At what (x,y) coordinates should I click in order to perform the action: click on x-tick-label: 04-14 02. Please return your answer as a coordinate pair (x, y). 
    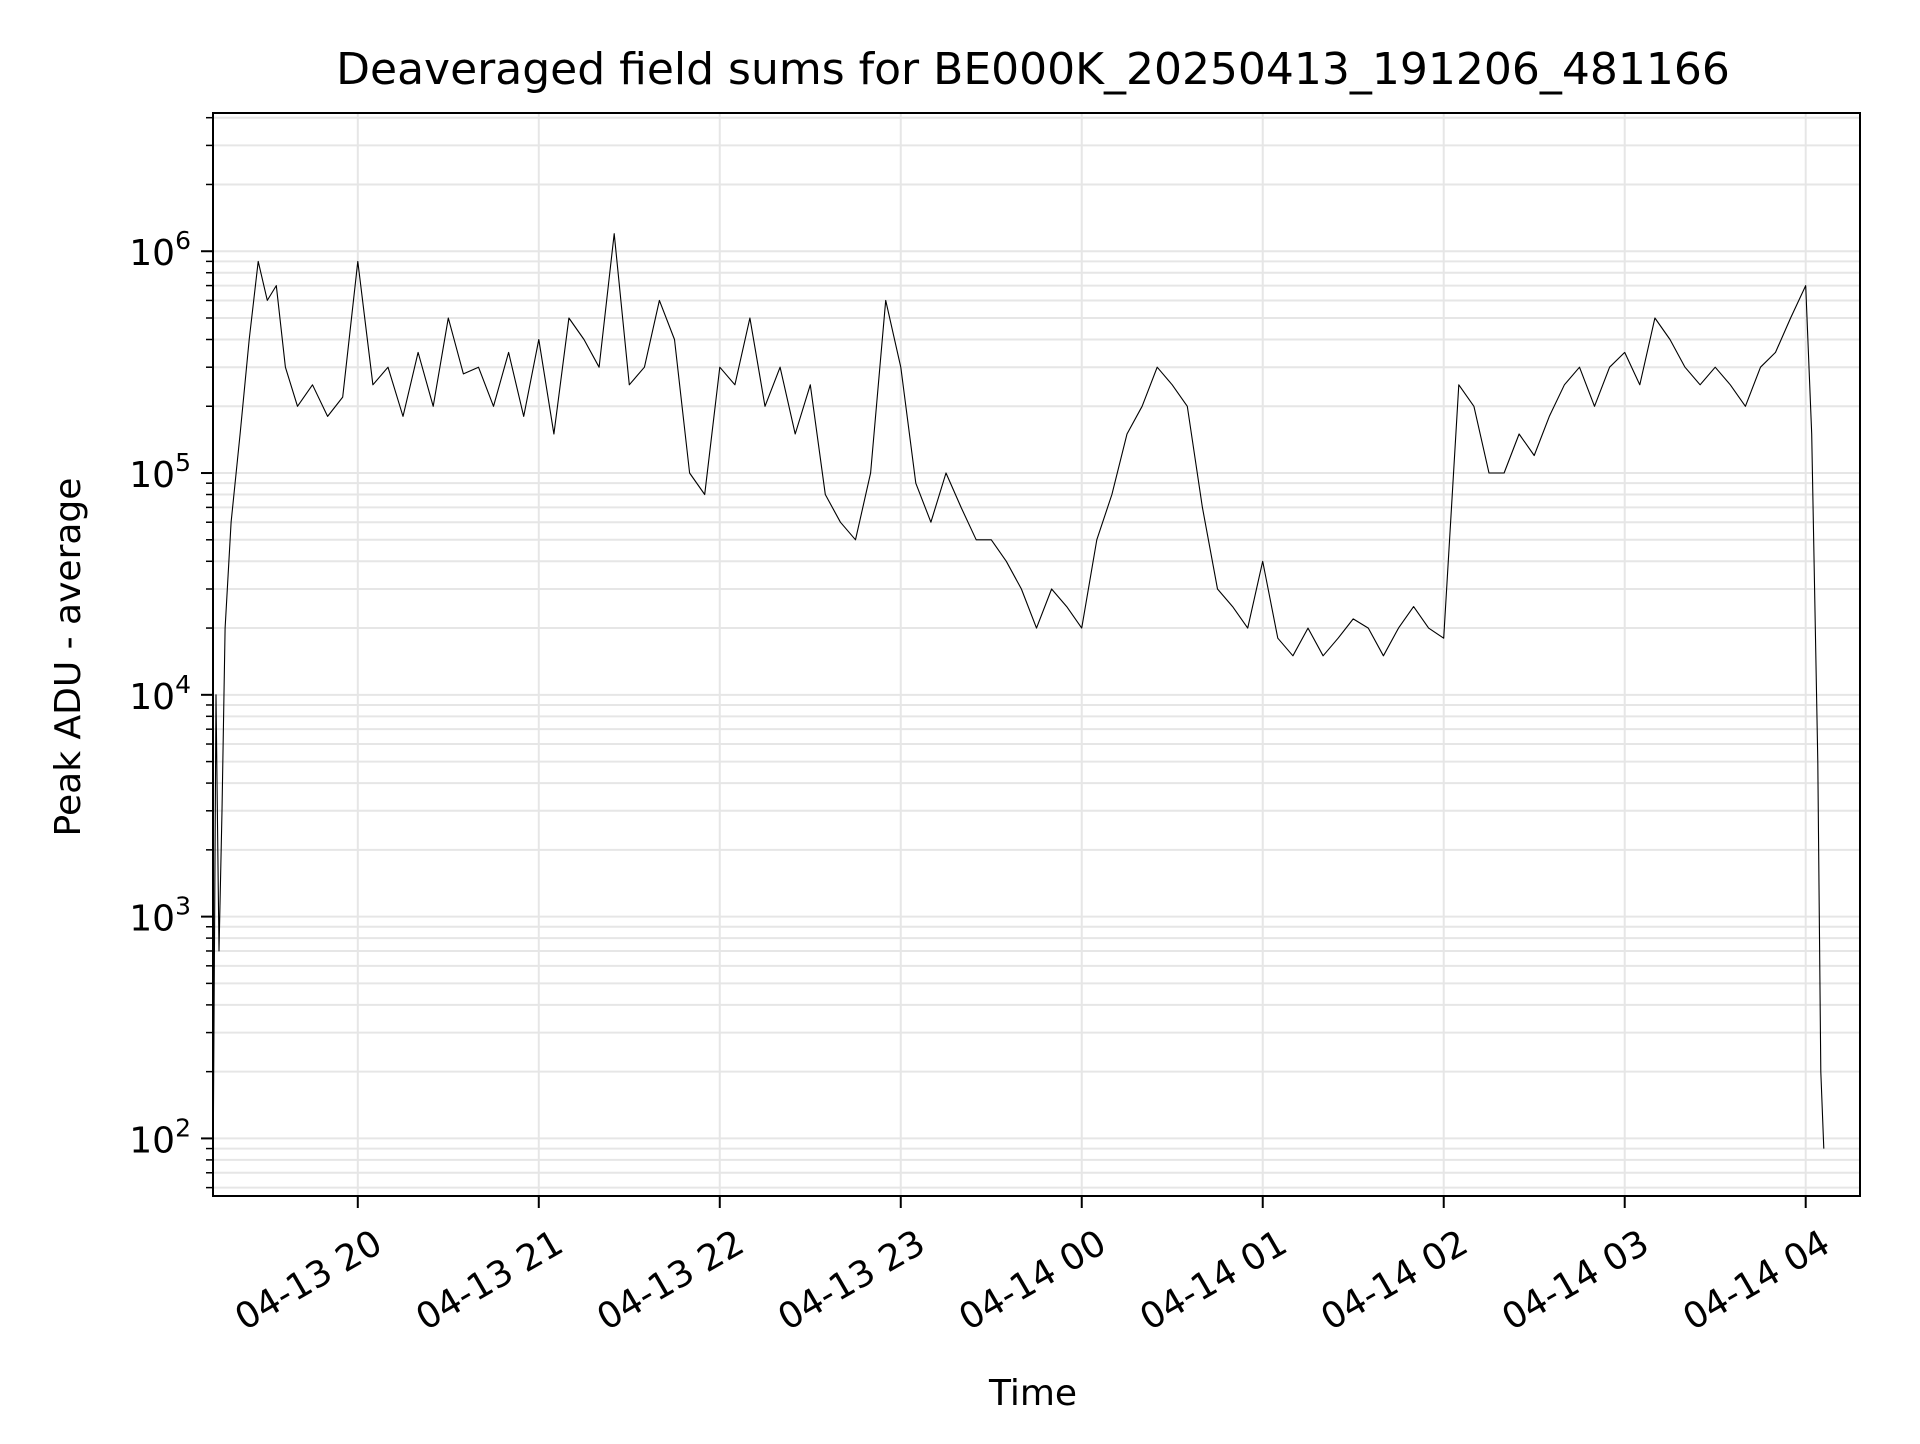
    Looking at the image, I should click on (1394, 1280).